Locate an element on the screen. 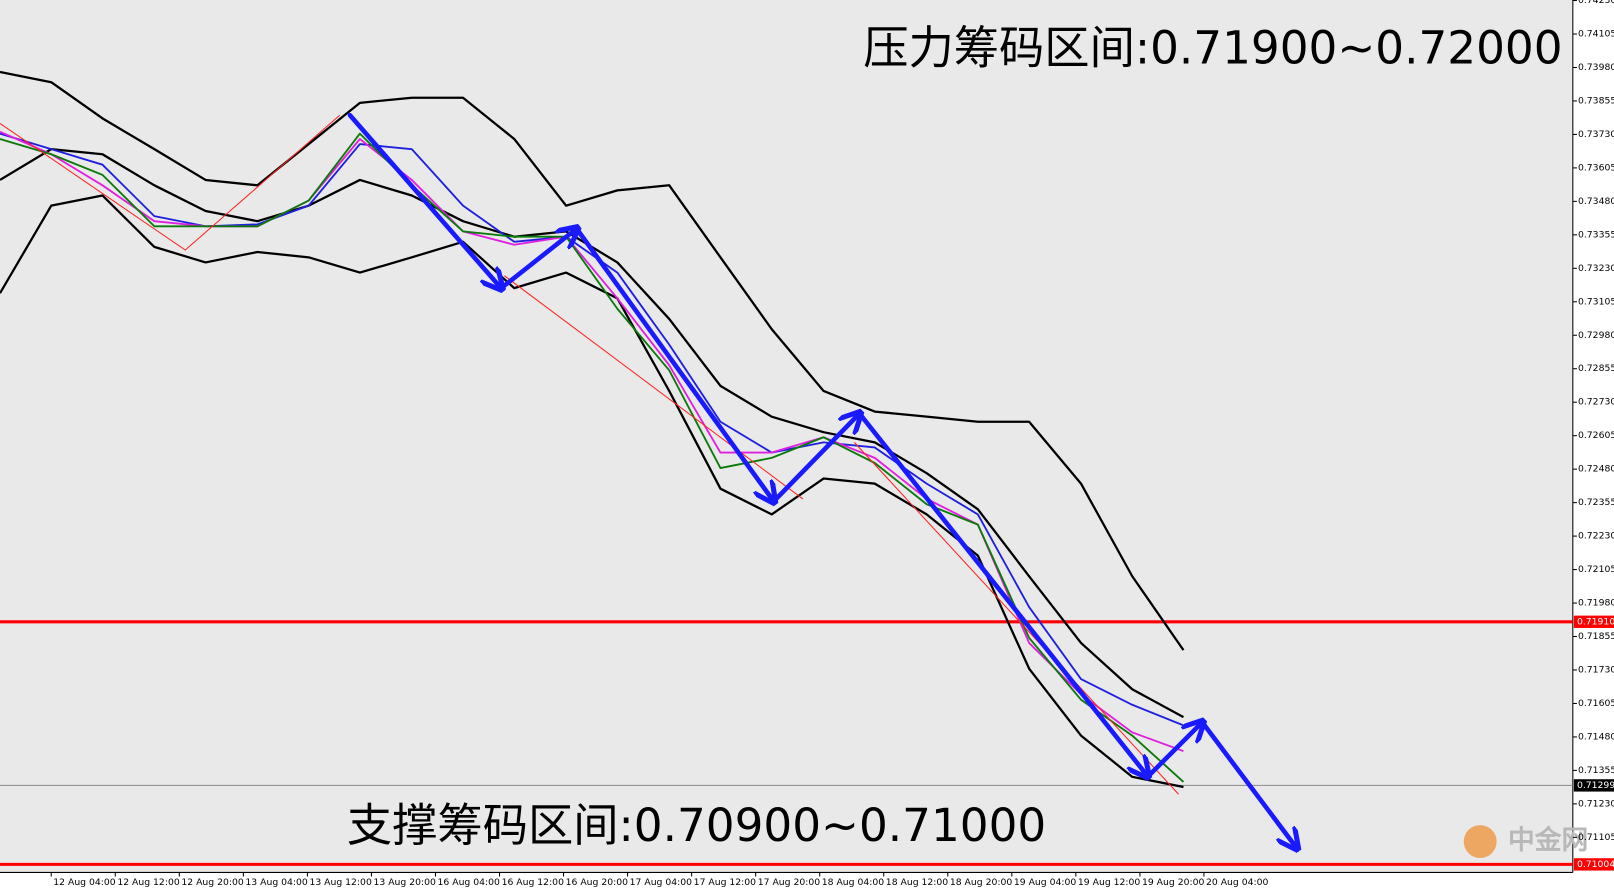  y-tick-label: 0.71230 is located at coordinates (1596, 803).